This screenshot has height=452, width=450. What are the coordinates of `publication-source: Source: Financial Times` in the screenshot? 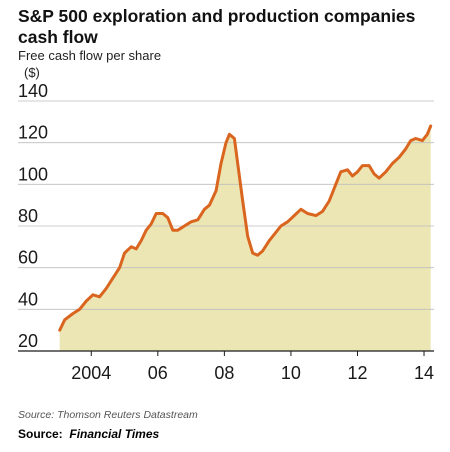 It's located at (88, 434).